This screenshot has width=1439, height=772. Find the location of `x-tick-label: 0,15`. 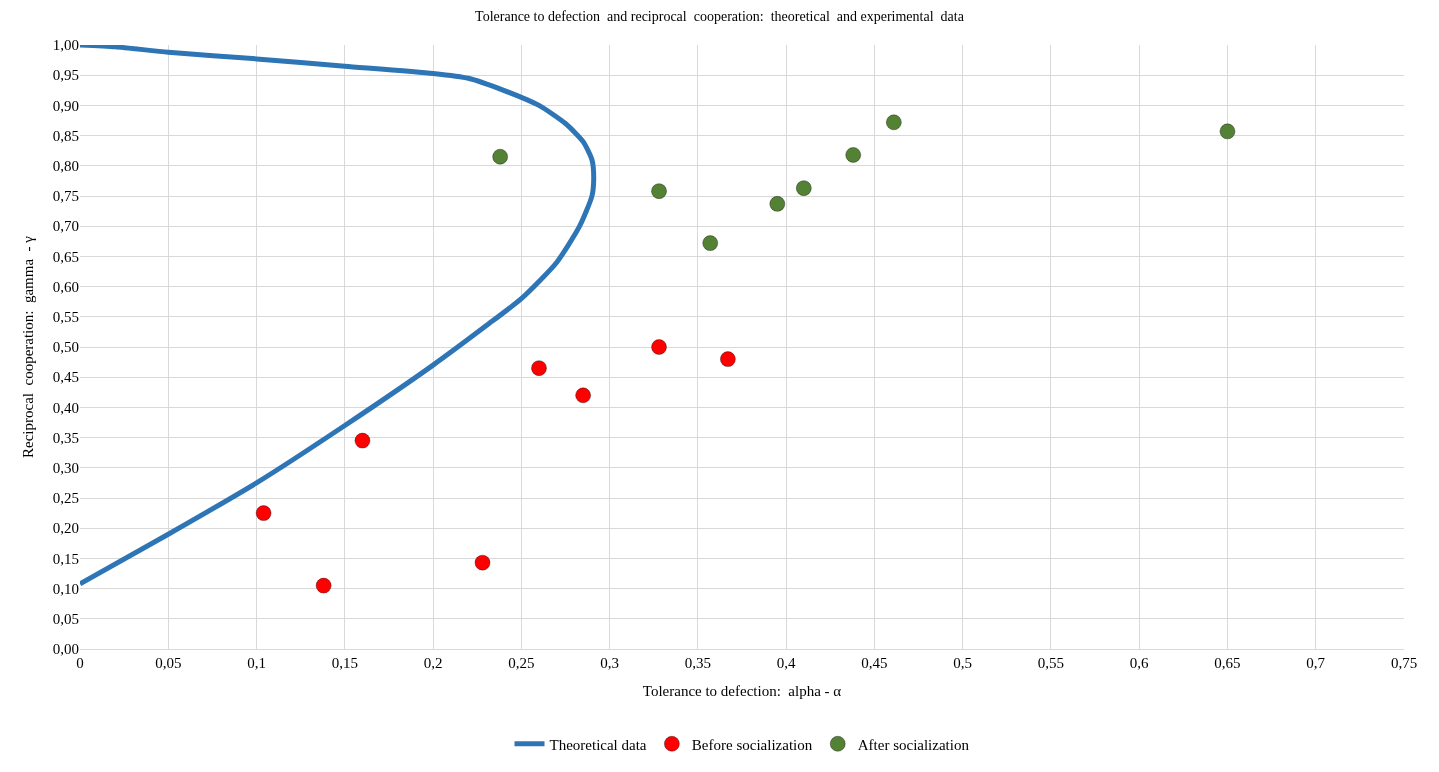

x-tick-label: 0,15 is located at coordinates (344, 663).